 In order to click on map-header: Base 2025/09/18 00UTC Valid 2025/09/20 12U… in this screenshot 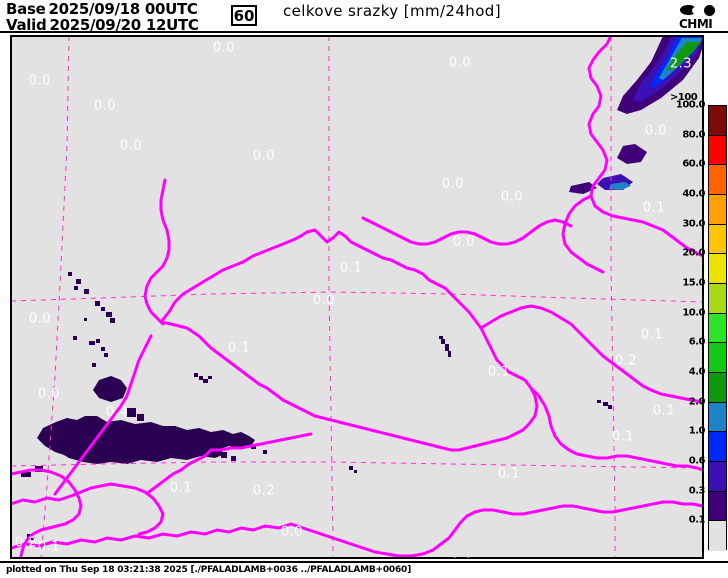, I will do `click(364, 17)`.